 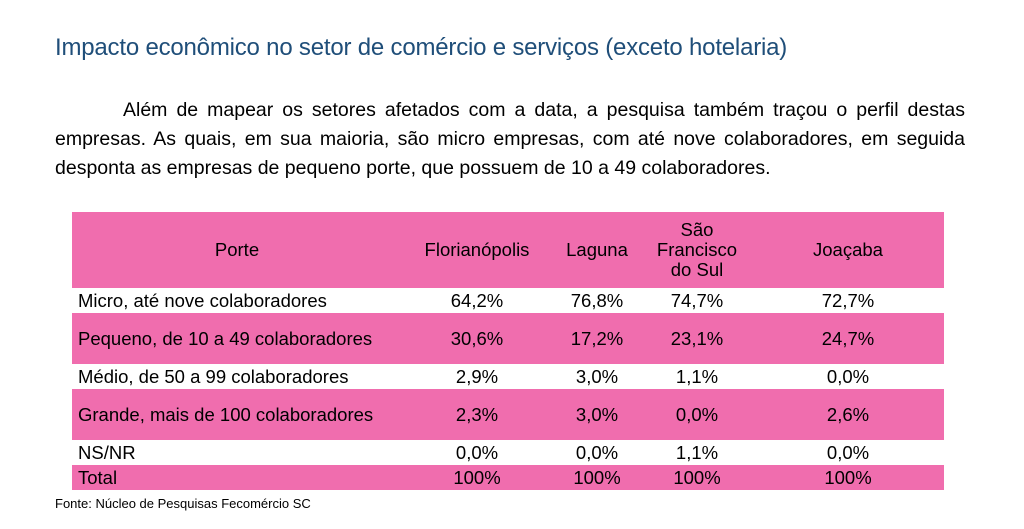 What do you see at coordinates (98, 477) in the screenshot?
I see `row-label: Total` at bounding box center [98, 477].